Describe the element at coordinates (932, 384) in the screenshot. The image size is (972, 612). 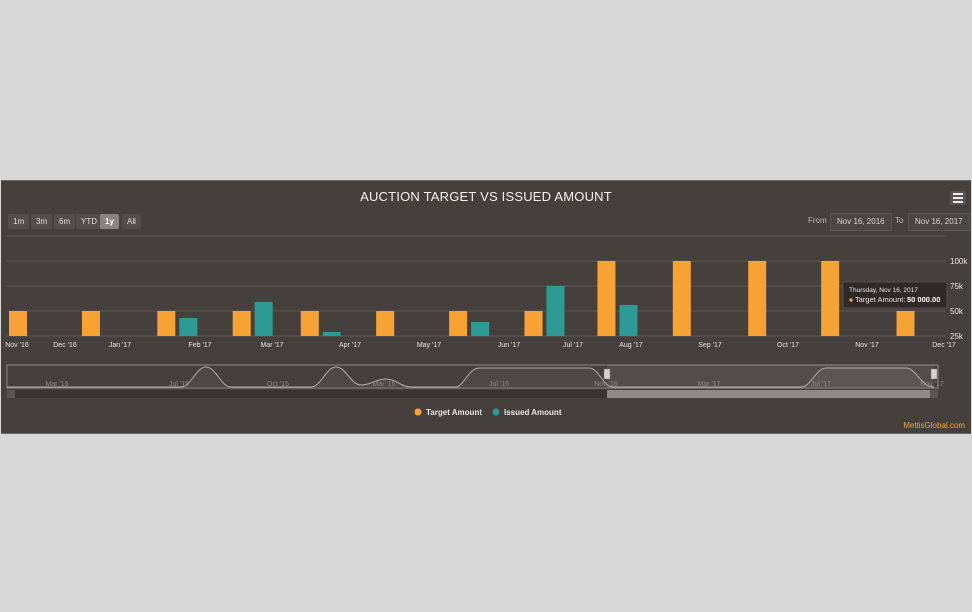
I see `navigator-tick-label: Nov '17` at that location.